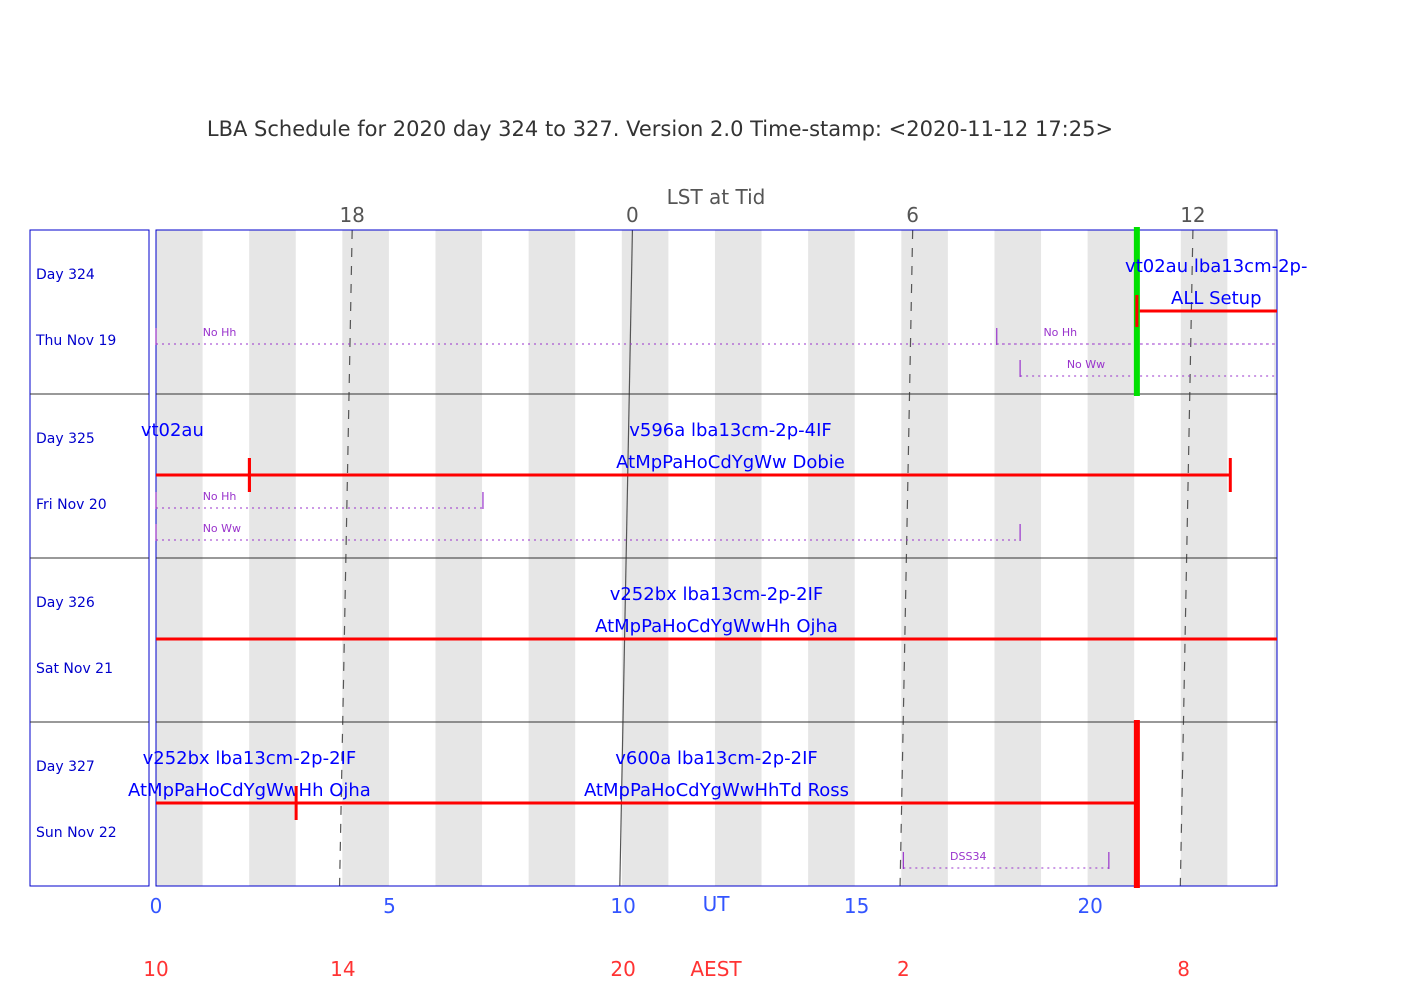 Image resolution: width=1403 pixels, height=992 pixels. What do you see at coordinates (389, 906) in the screenshot?
I see `ut-tick-label: 5` at bounding box center [389, 906].